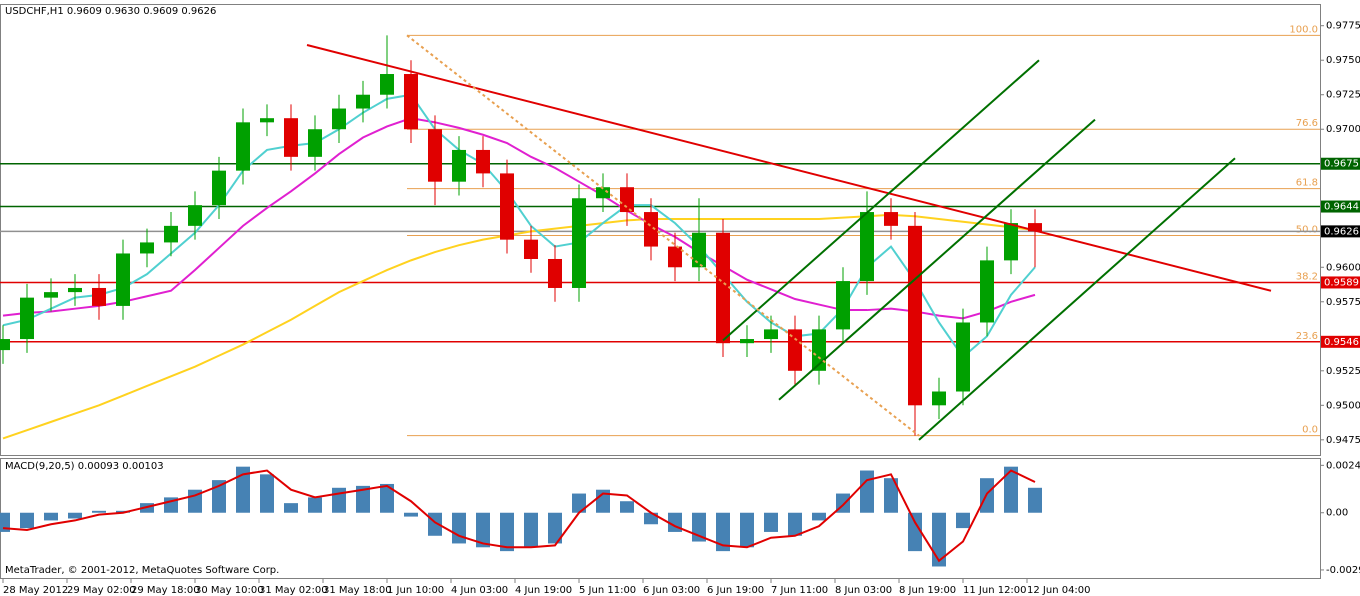  What do you see at coordinates (995, 590) in the screenshot?
I see `x-tick-label: 11 Jun 12:00` at bounding box center [995, 590].